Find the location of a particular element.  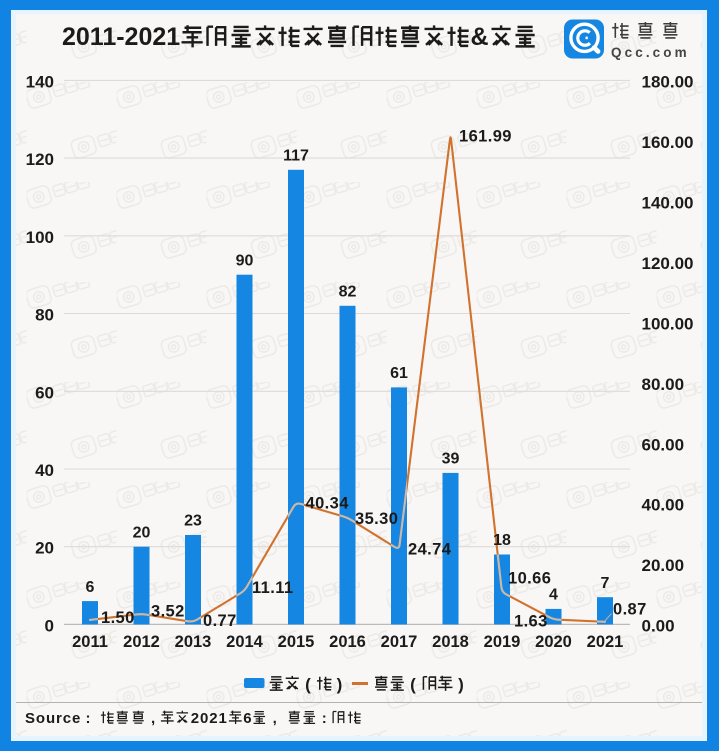

svg-text: 24.74 is located at coordinates (430, 550).